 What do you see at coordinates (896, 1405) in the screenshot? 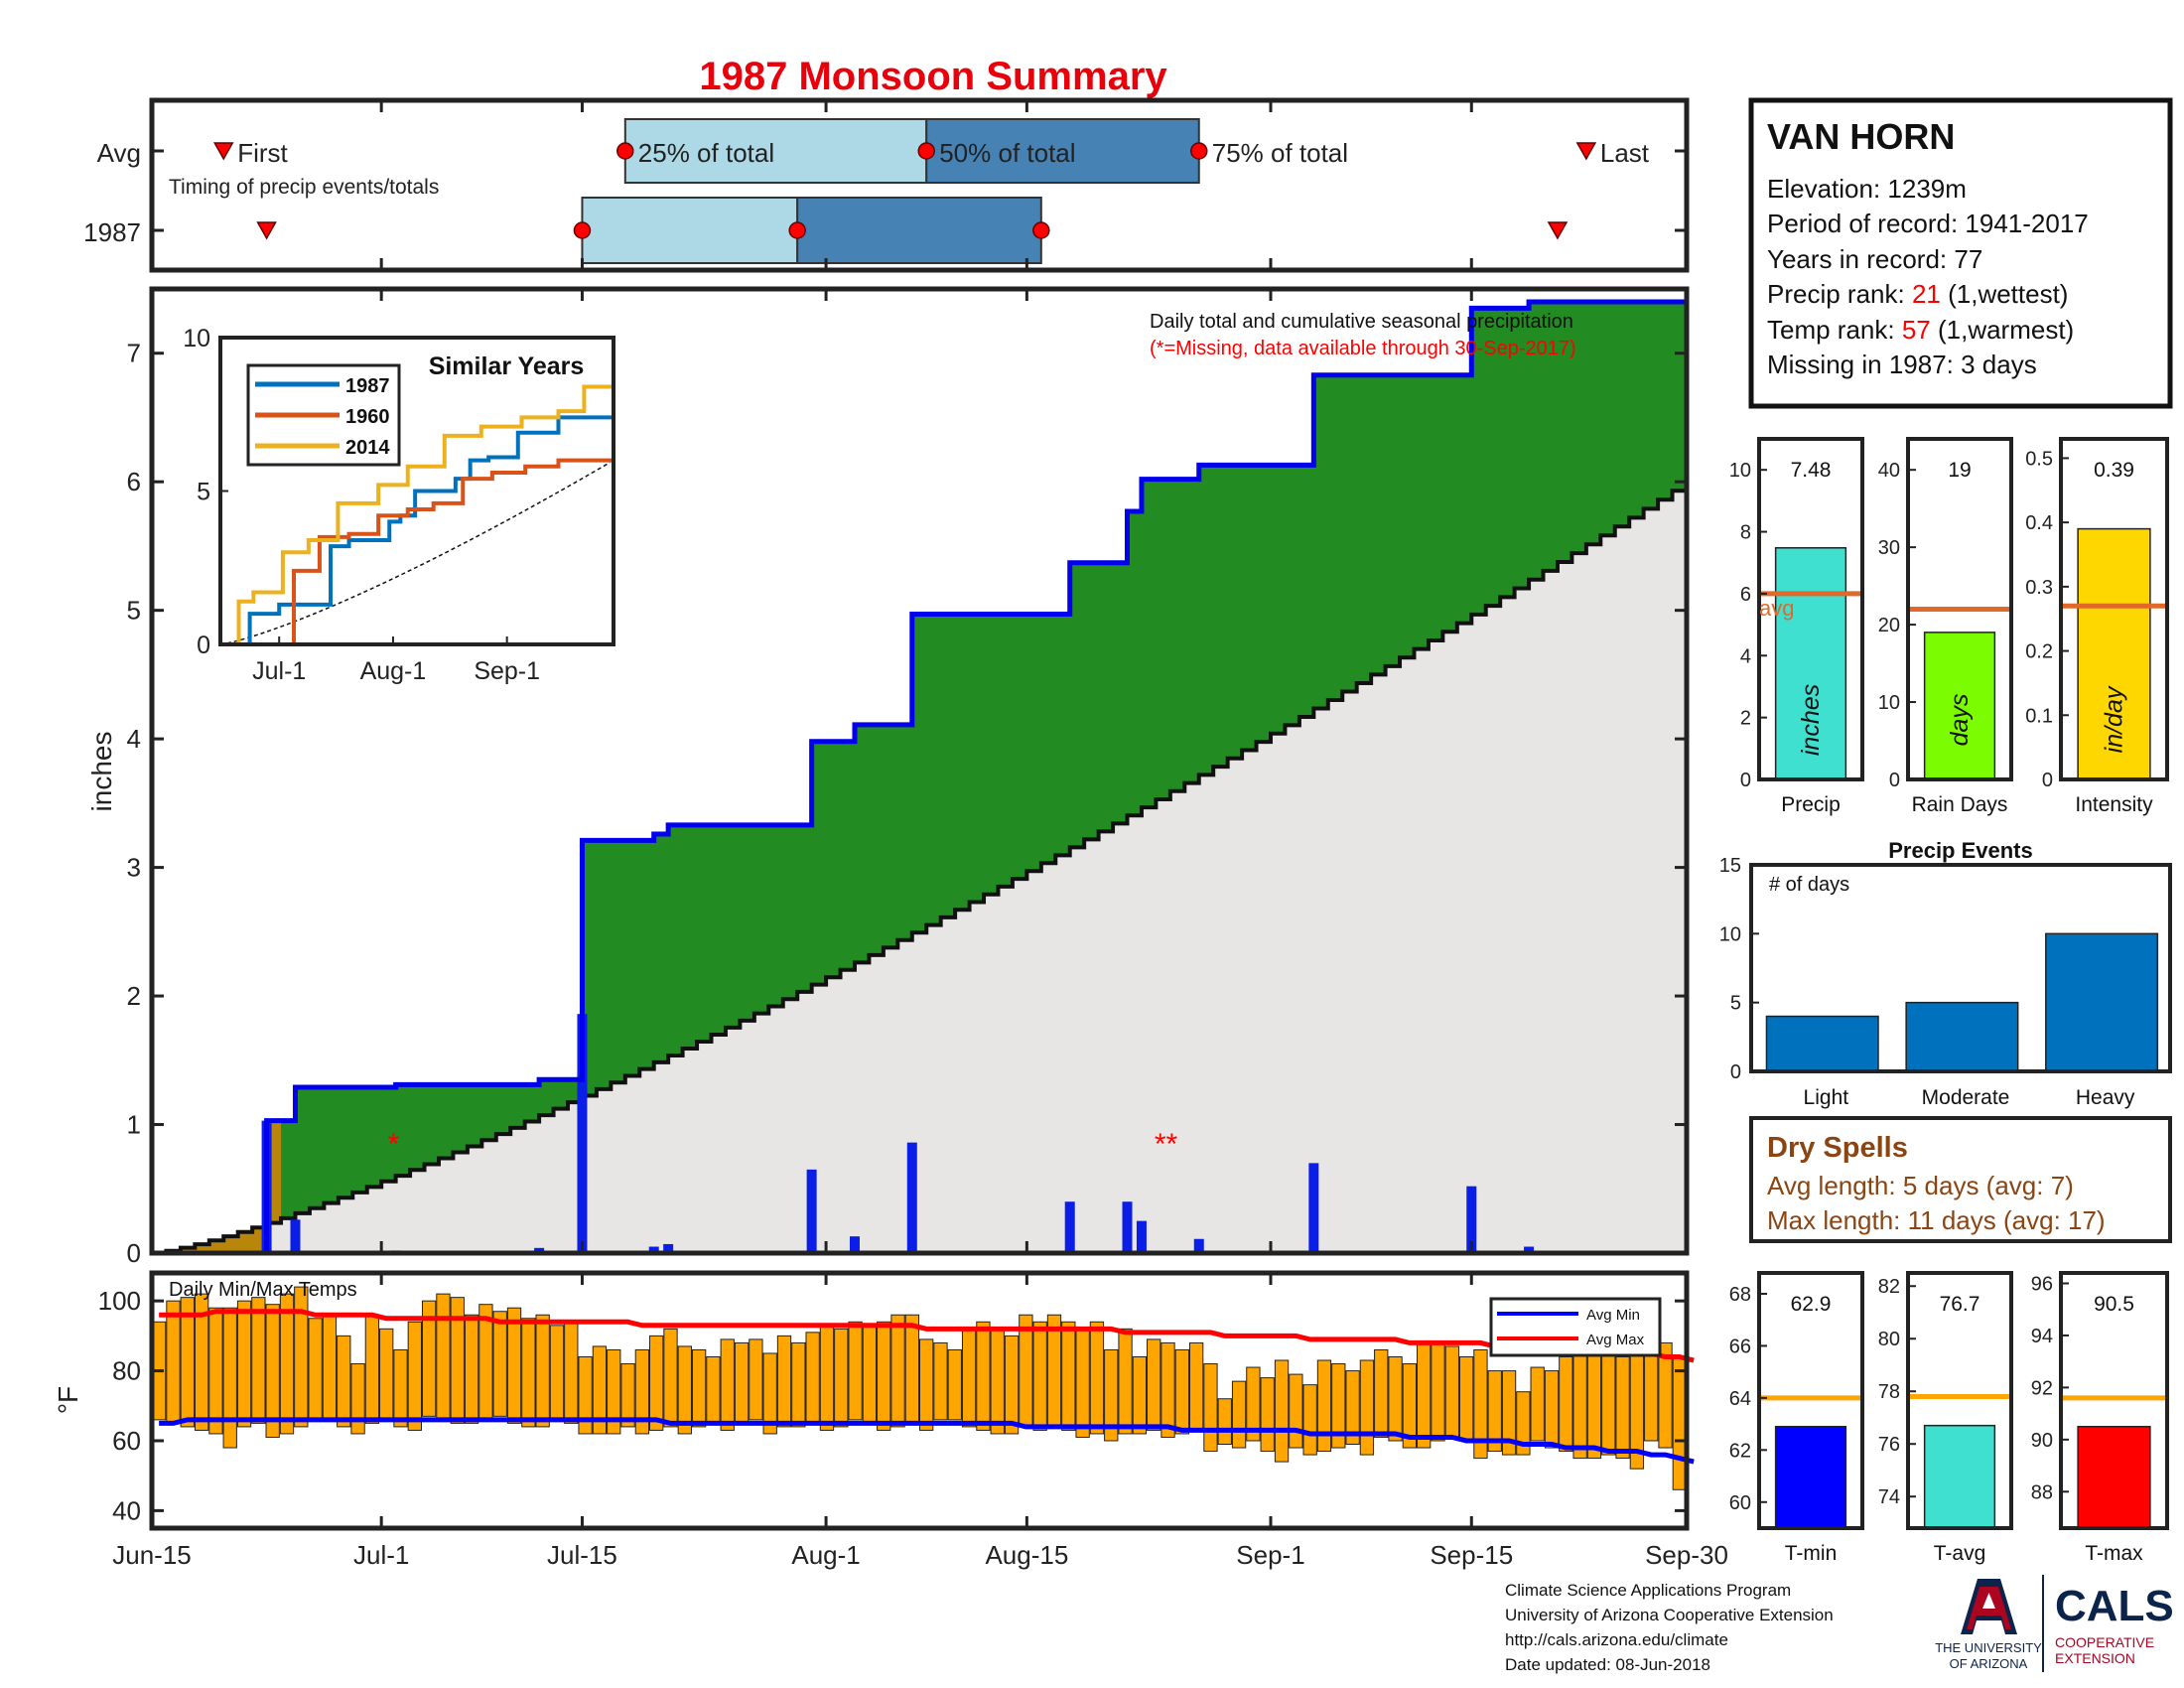
I see `temp-plot-marks: 40 60 80 100` at bounding box center [896, 1405].